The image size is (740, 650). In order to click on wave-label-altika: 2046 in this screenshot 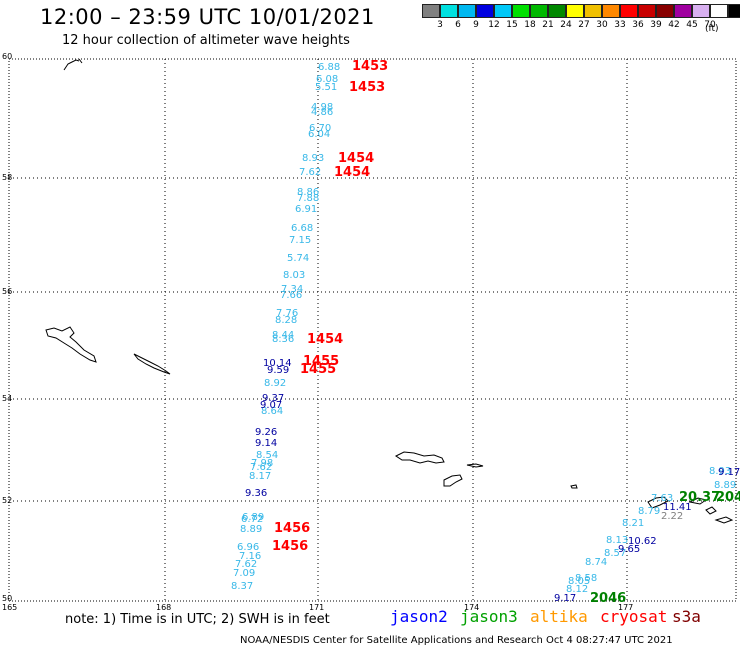, I will do `click(608, 598)`.